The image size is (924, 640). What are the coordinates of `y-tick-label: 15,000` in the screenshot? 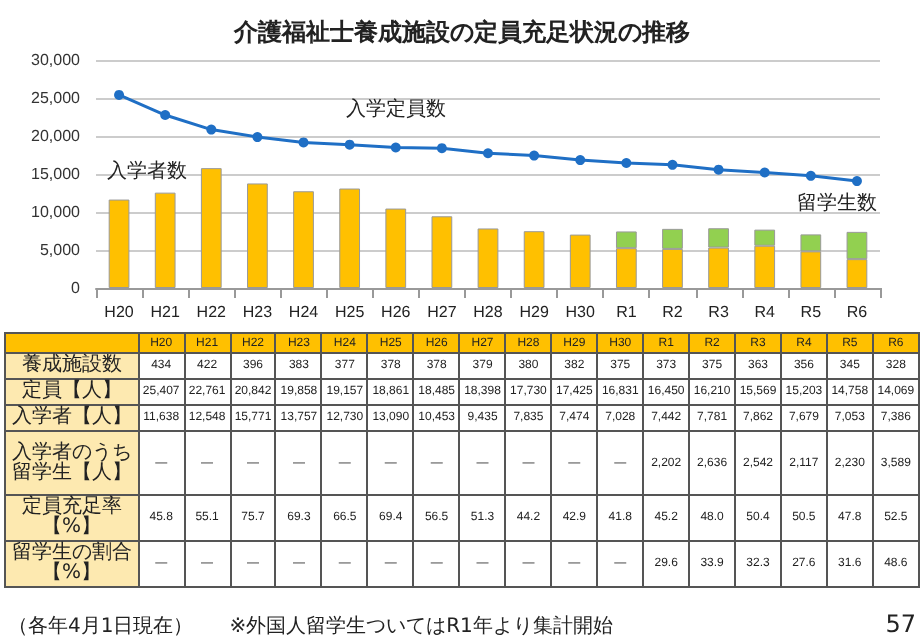 It's located at (56, 174).